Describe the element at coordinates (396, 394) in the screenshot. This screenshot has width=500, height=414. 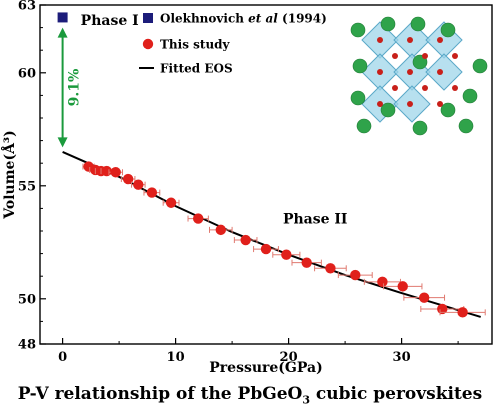
I see `caption-text-tail: cubic perovskites` at that location.